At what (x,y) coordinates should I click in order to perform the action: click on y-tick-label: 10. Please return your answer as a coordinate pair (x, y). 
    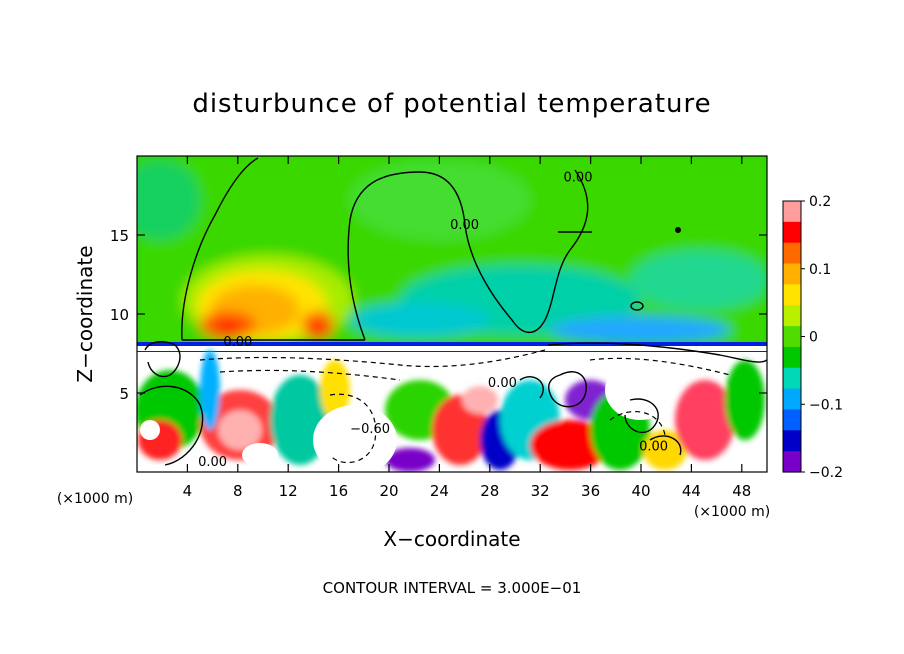
    Looking at the image, I should click on (119, 315).